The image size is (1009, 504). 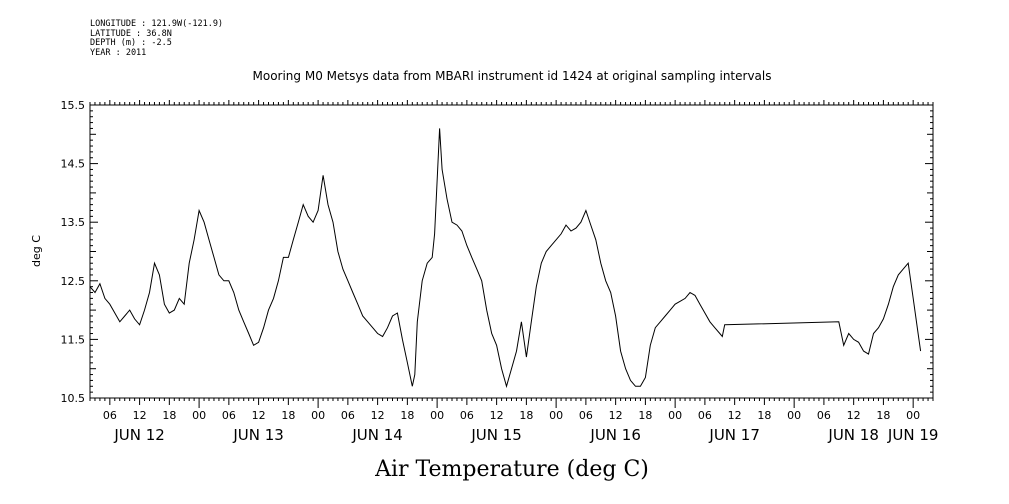 I want to click on y-tick-label: 13.5, so click(x=73, y=222).